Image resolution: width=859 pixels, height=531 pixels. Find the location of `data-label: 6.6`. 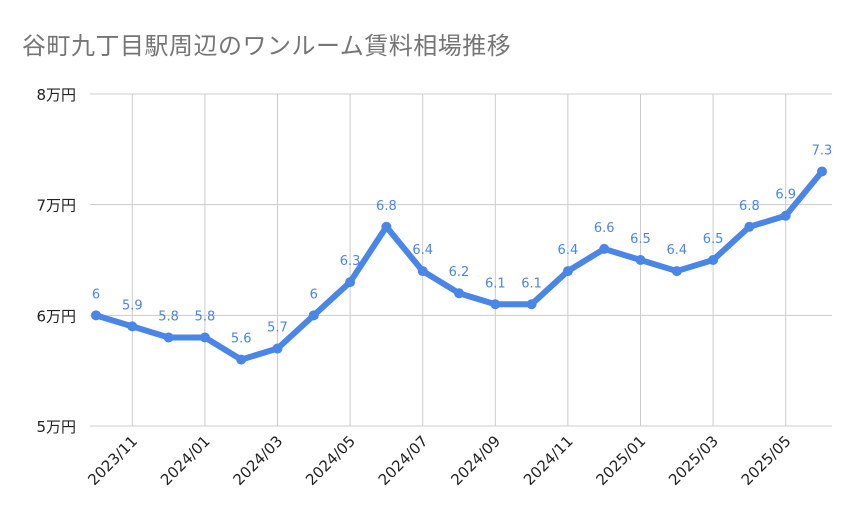

data-label: 6.6 is located at coordinates (604, 228).